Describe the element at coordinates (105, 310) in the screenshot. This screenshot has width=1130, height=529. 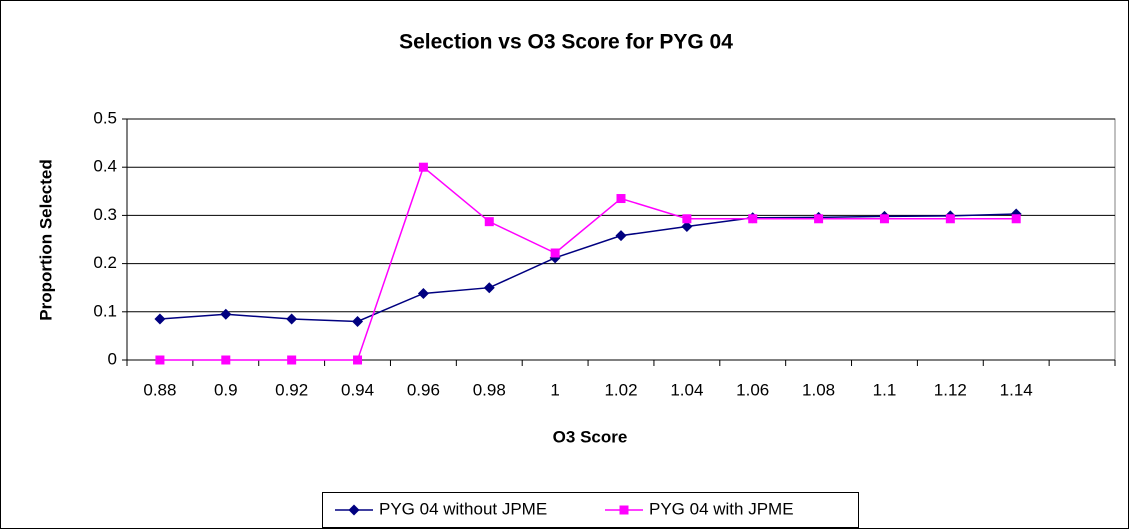
I see `y-tick-label: 0.1` at that location.